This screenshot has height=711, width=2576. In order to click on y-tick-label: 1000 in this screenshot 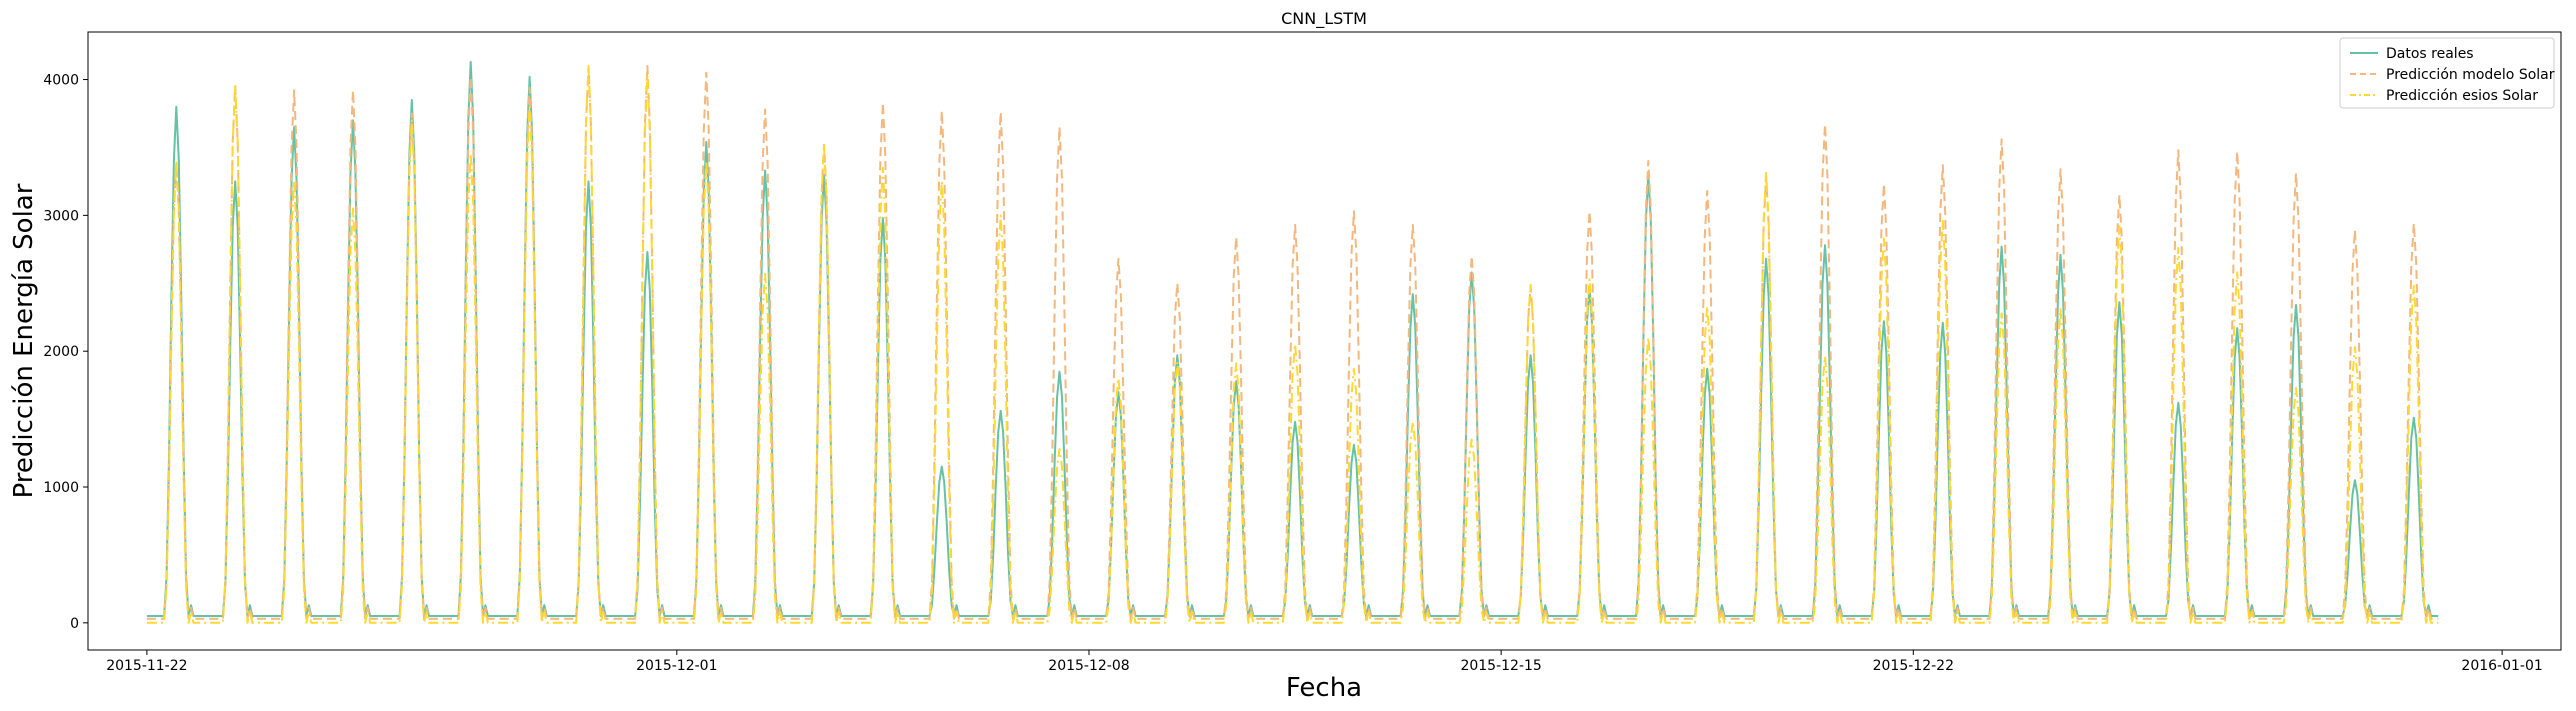, I will do `click(61, 488)`.